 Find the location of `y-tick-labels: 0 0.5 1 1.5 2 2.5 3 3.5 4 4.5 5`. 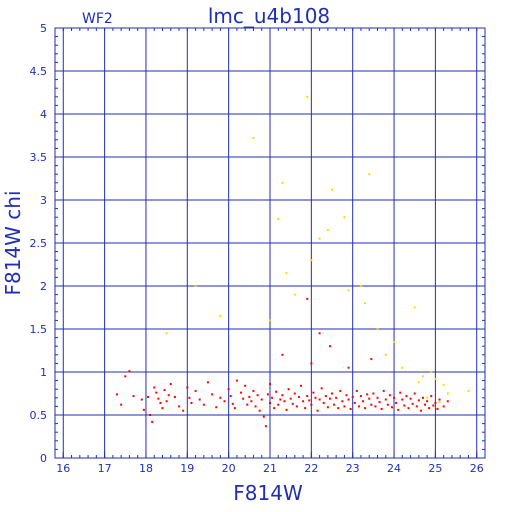

y-tick-labels: 0 0.5 1 1.5 2 2.5 3 3.5 4 4.5 5 is located at coordinates (39, 243).